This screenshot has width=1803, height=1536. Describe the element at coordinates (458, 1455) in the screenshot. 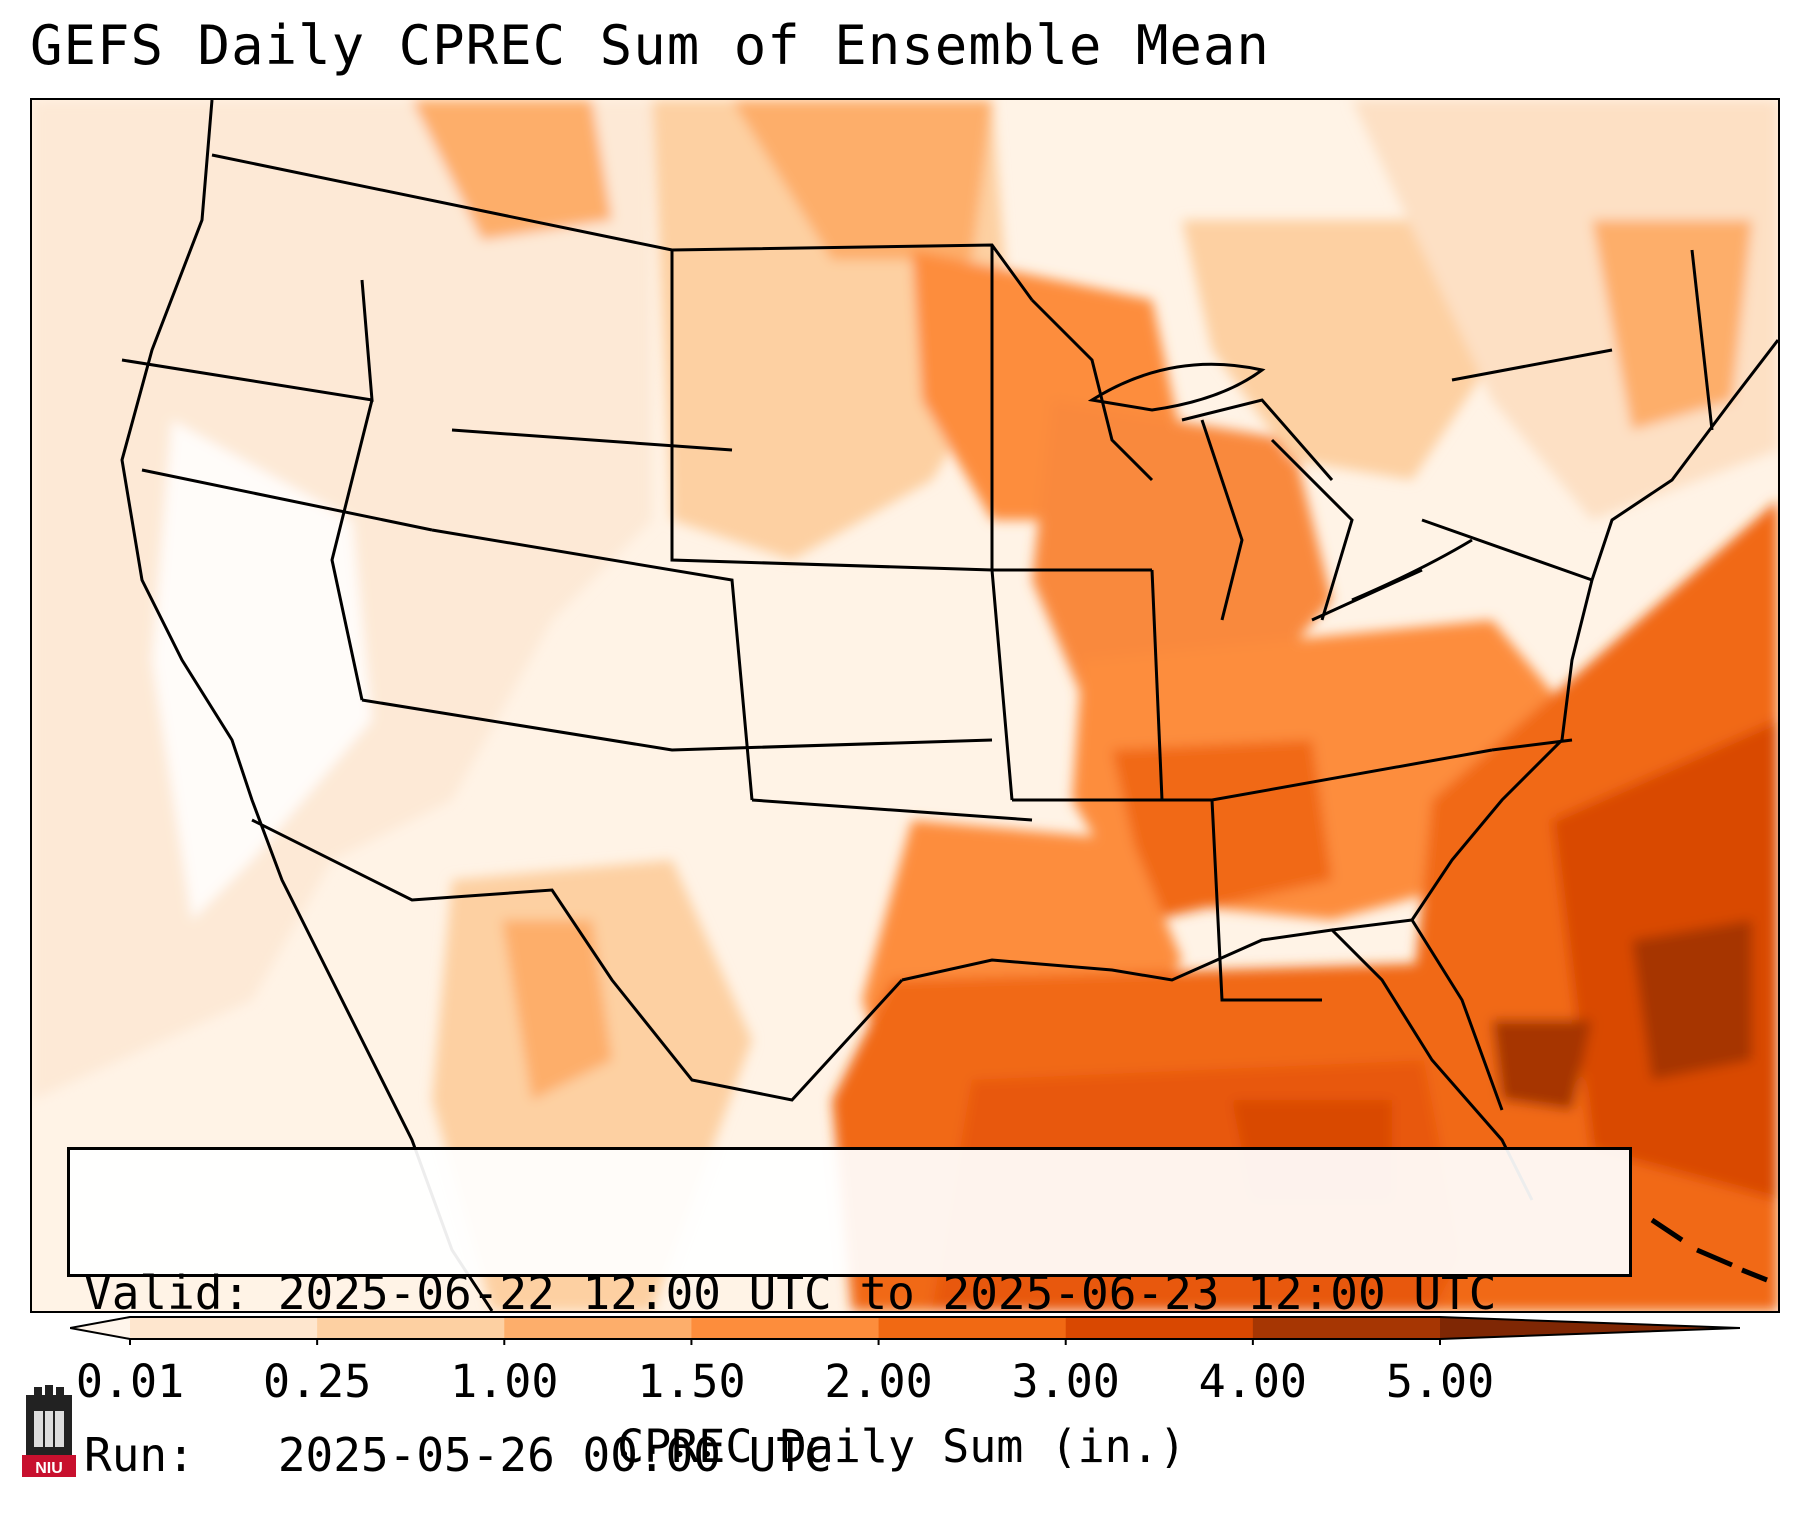

I see `run-time-line: Run: 2025-05-26 00:00 UTC` at that location.